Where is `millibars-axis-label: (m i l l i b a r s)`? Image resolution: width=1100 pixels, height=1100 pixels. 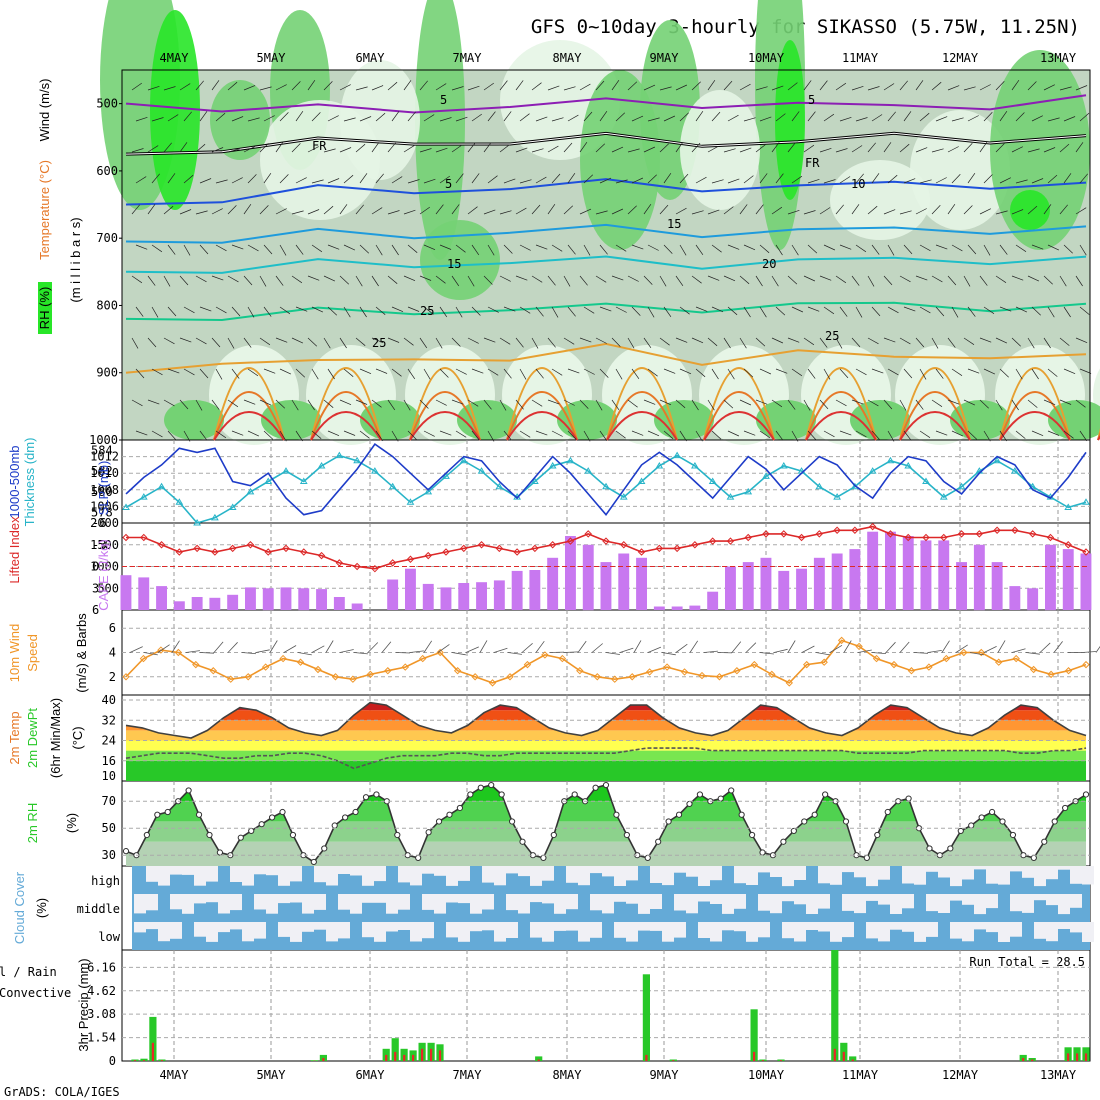 millibars-axis-label: (m i l l i b a r s) is located at coordinates (75, 259).